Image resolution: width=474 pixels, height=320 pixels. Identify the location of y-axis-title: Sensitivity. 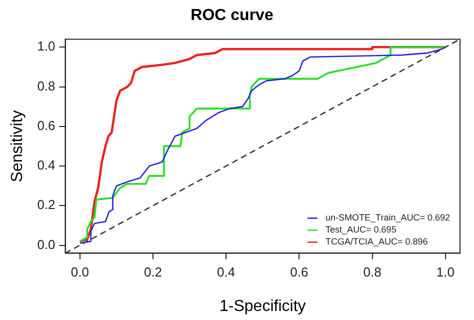
(17, 146).